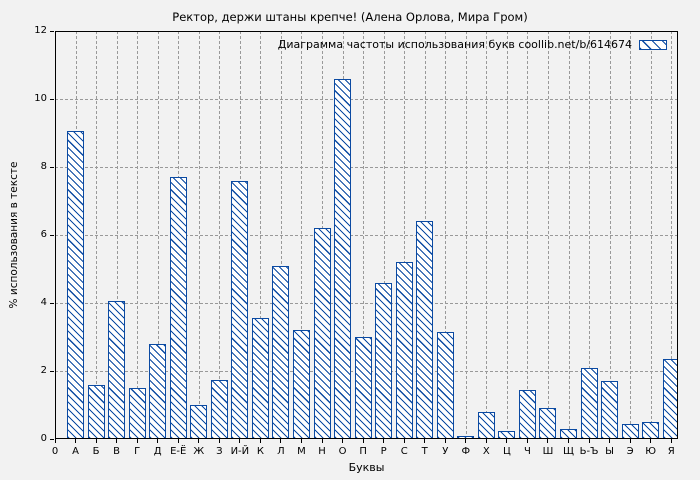 The width and height of the screenshot is (700, 480). I want to click on bar-Н, so click(322, 333).